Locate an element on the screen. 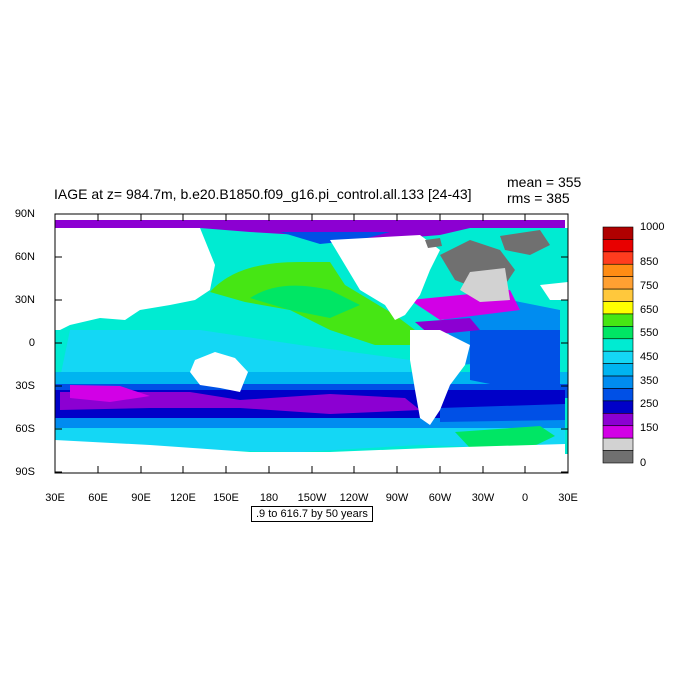 This screenshot has width=700, height=700. lon-label: 150W is located at coordinates (312, 498).